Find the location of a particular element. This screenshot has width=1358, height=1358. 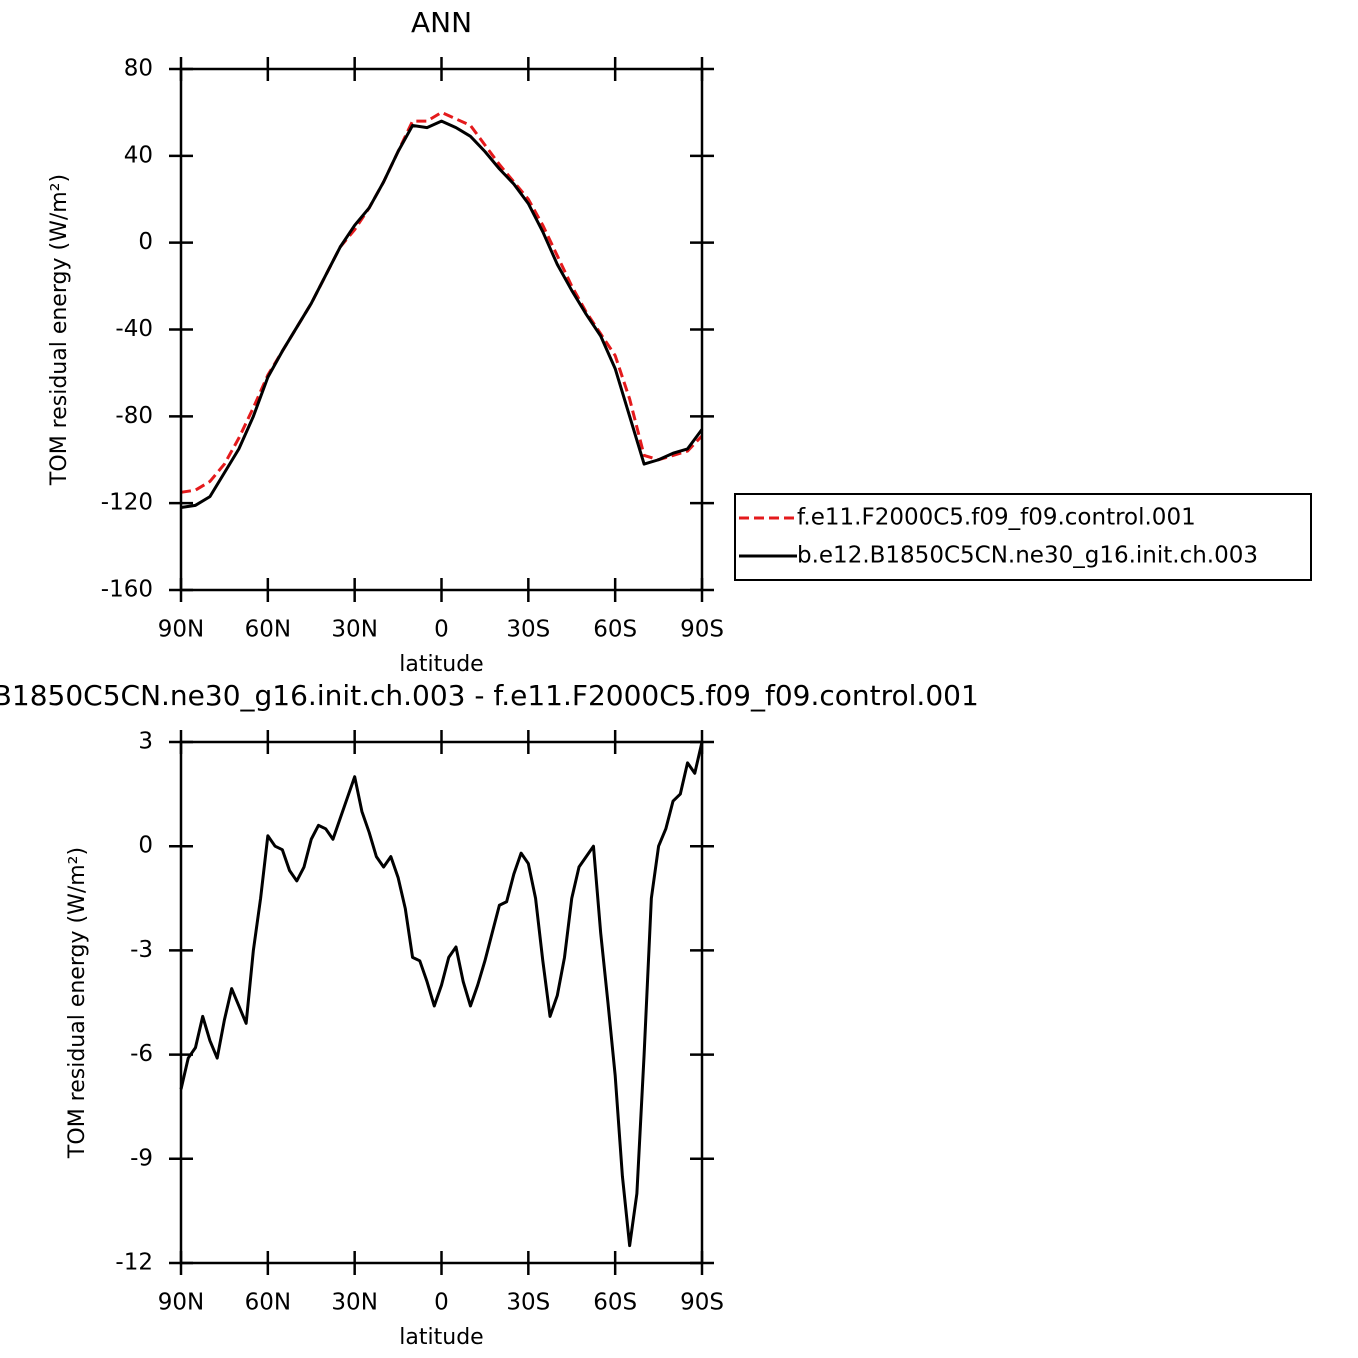

y-tick-label: -80 is located at coordinates (134, 416).